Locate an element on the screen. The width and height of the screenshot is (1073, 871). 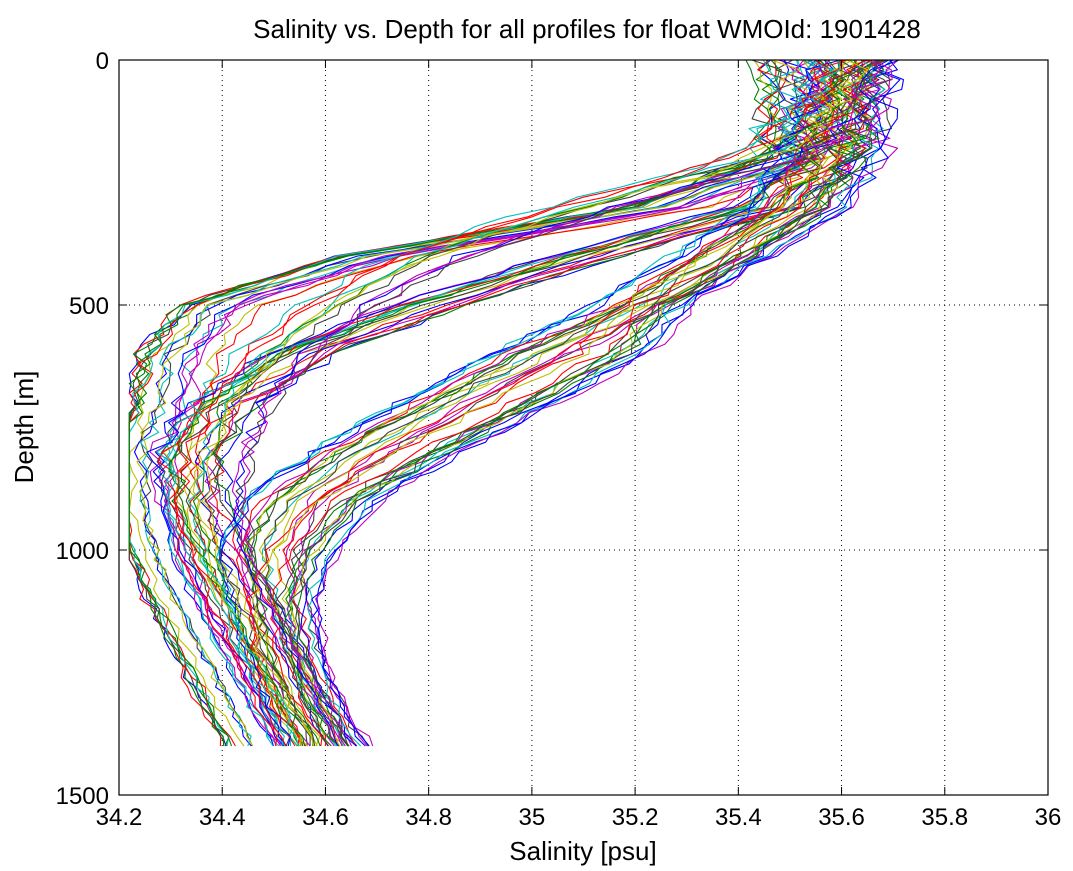
x-tick-label: 34.6 is located at coordinates (325, 817).